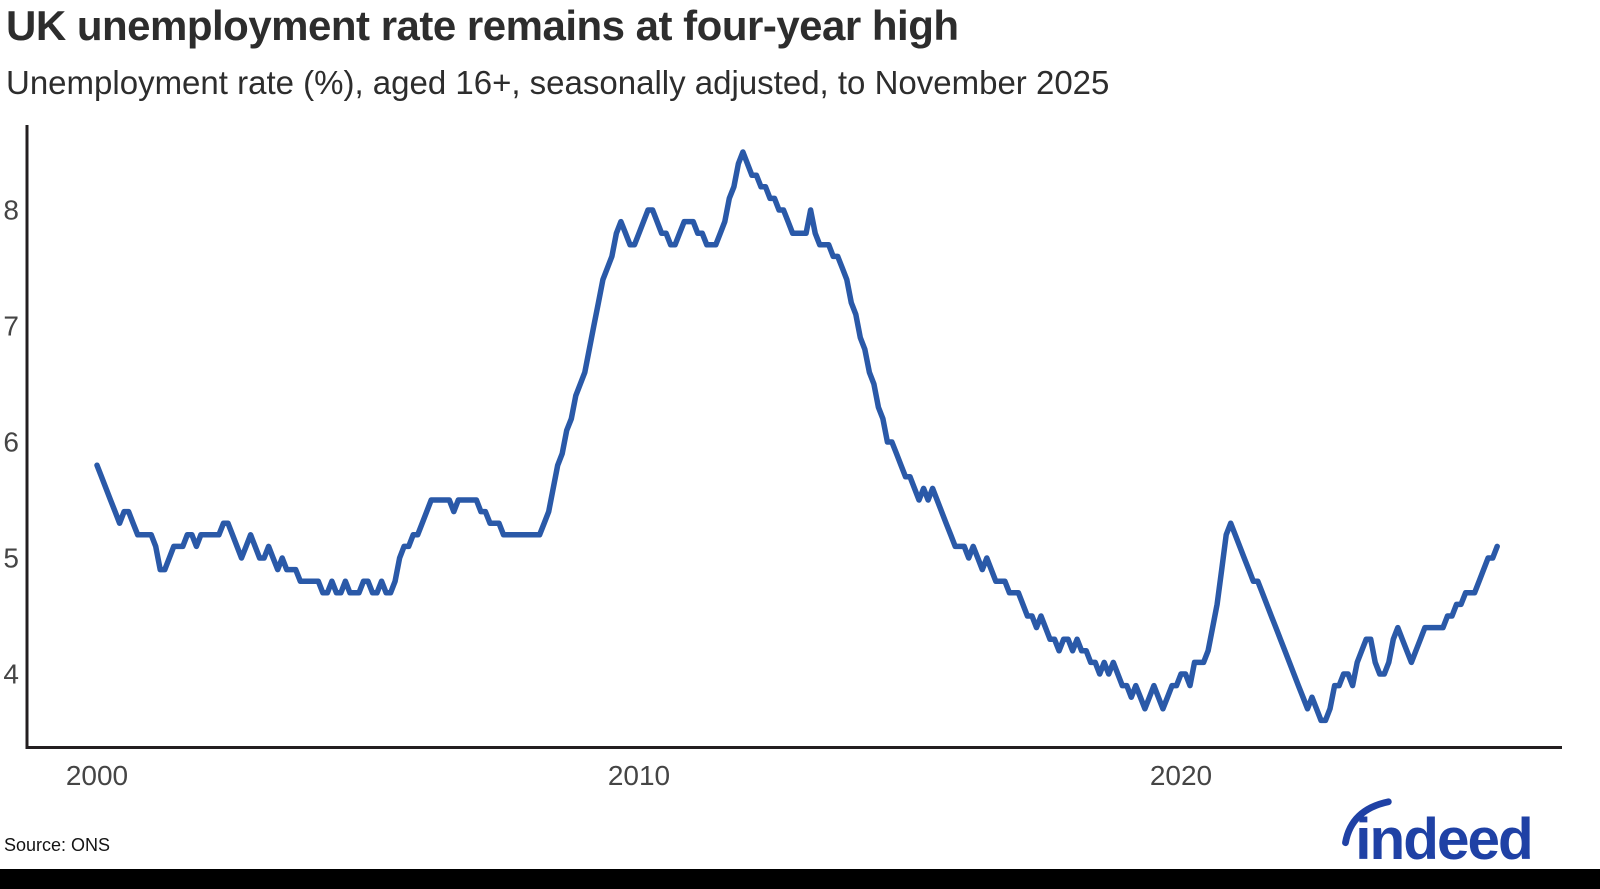  What do you see at coordinates (11, 558) in the screenshot?
I see `y-tick-label-5: 5` at bounding box center [11, 558].